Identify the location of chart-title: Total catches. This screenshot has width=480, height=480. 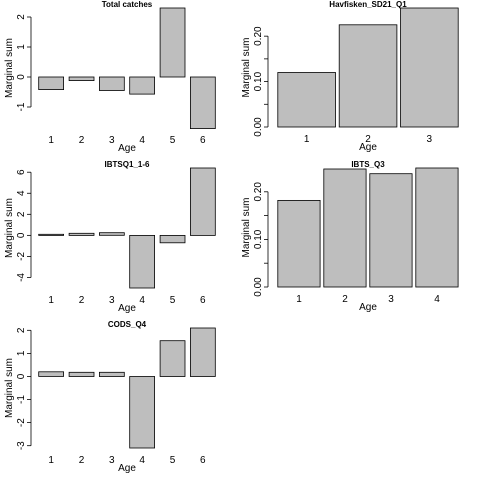
(127, 4).